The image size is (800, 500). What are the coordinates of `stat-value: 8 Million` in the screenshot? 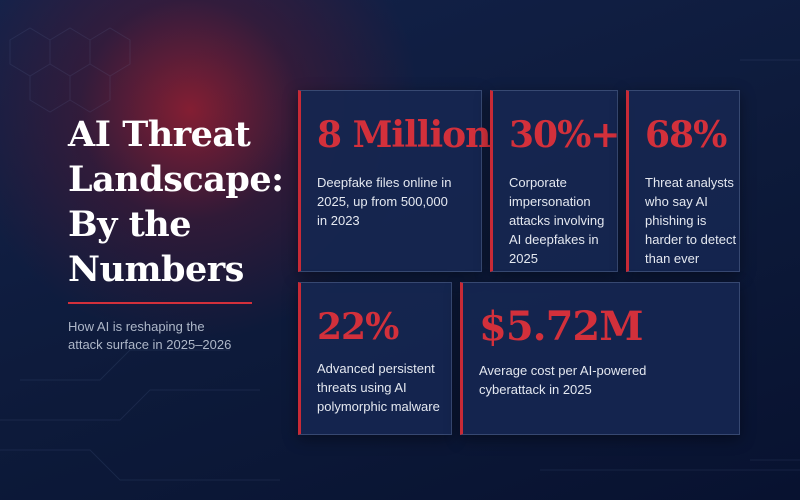 It's located at (404, 135).